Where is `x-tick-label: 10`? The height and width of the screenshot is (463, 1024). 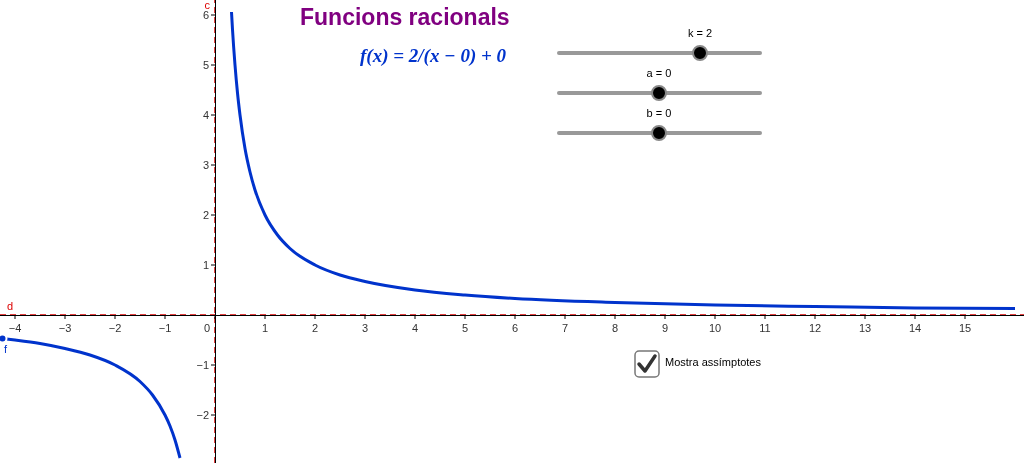
x-tick-label: 10 is located at coordinates (715, 328).